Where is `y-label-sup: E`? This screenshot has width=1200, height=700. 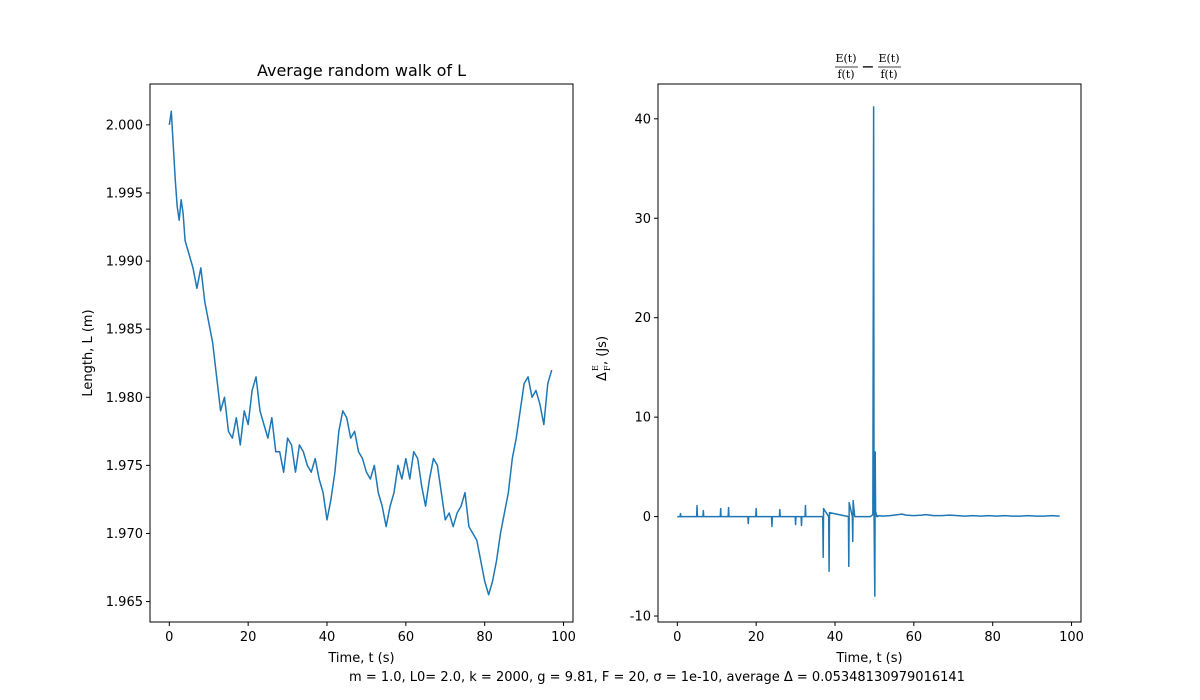
y-label-sup: E is located at coordinates (595, 368).